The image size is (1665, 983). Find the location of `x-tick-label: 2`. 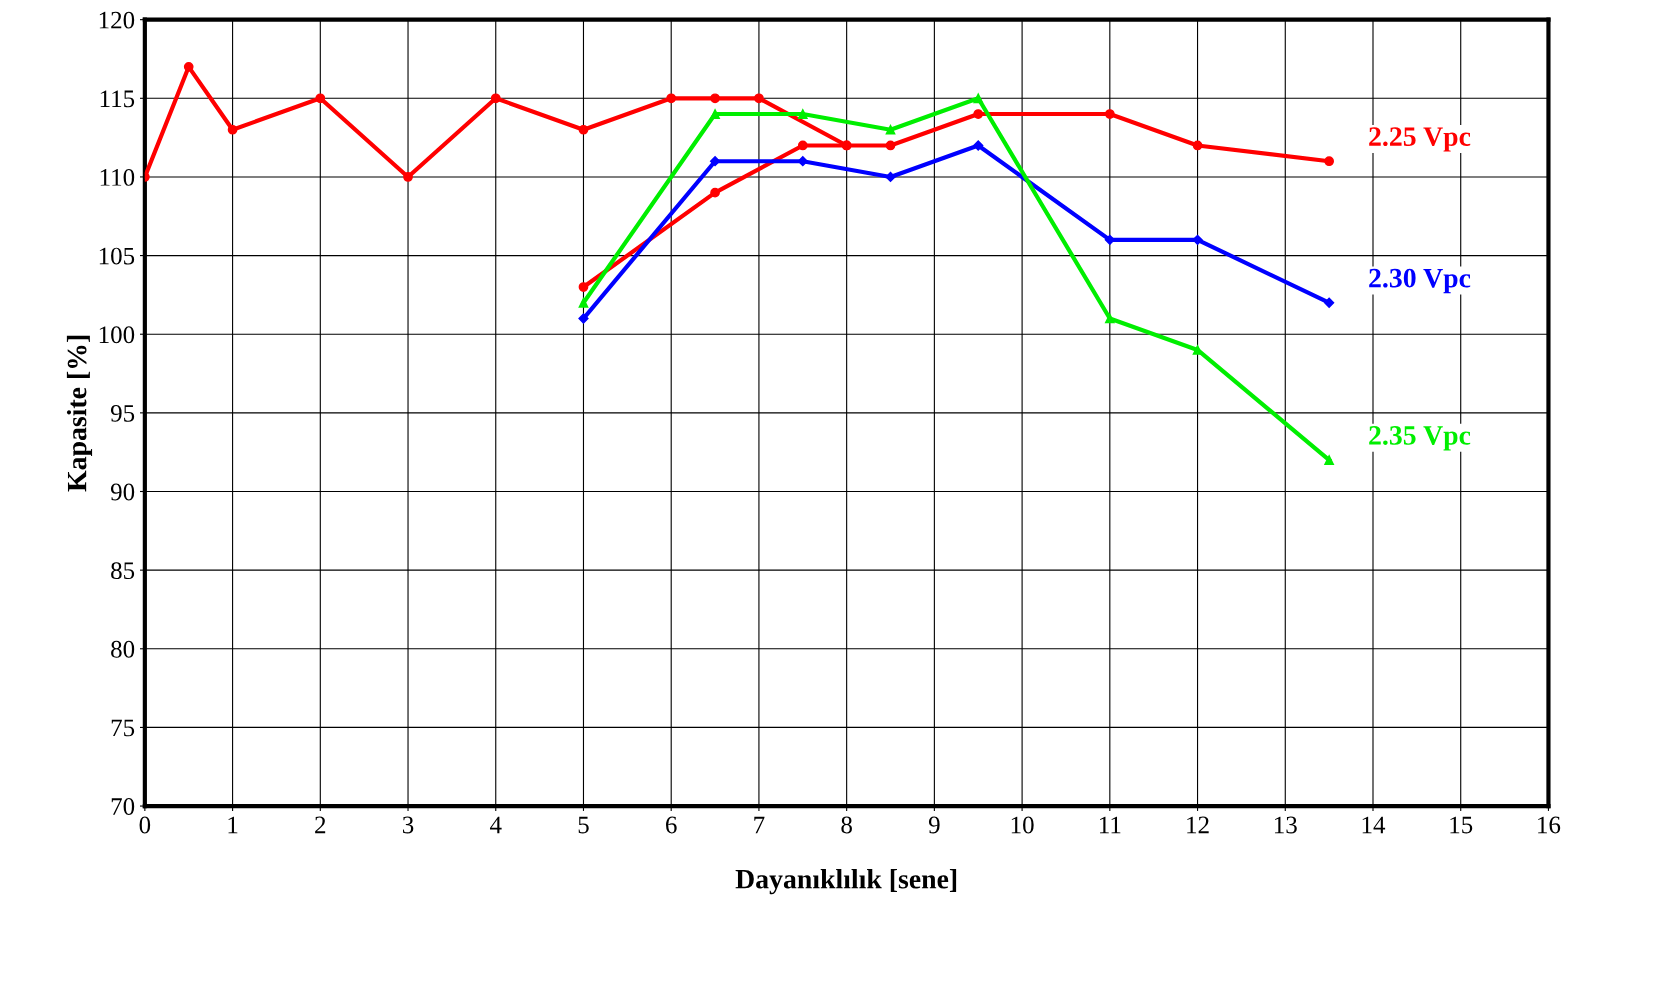

x-tick-label: 2 is located at coordinates (320, 825).